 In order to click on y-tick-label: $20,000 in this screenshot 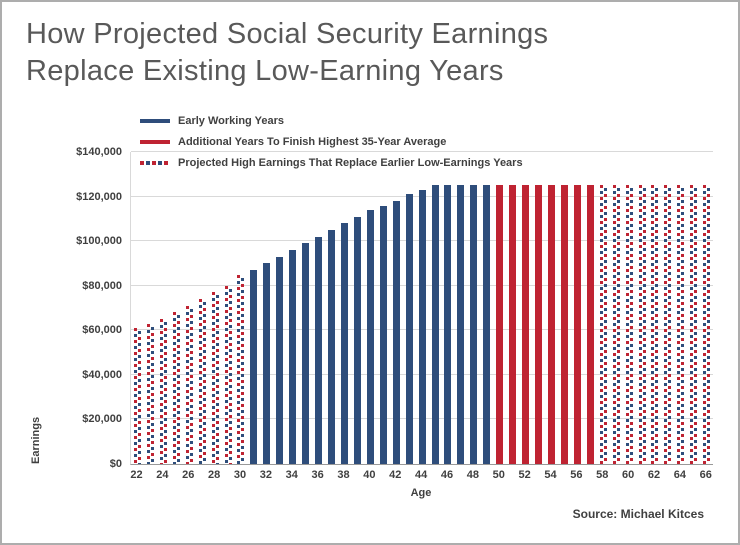, I will do `click(102, 419)`.